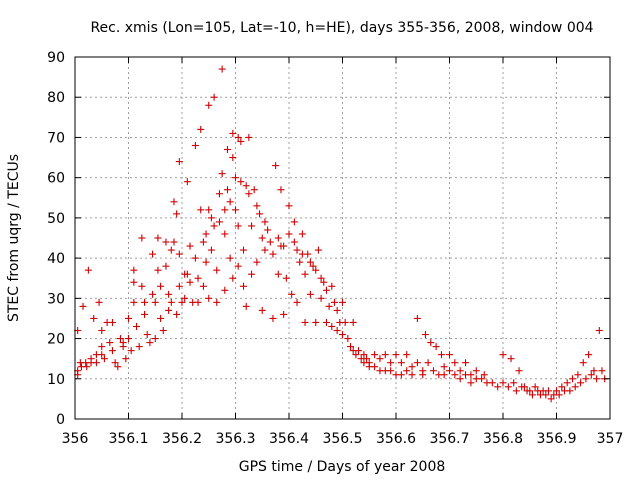 This screenshot has width=640, height=480. What do you see at coordinates (56, 340) in the screenshot?
I see `y-tick-label: 20` at bounding box center [56, 340].